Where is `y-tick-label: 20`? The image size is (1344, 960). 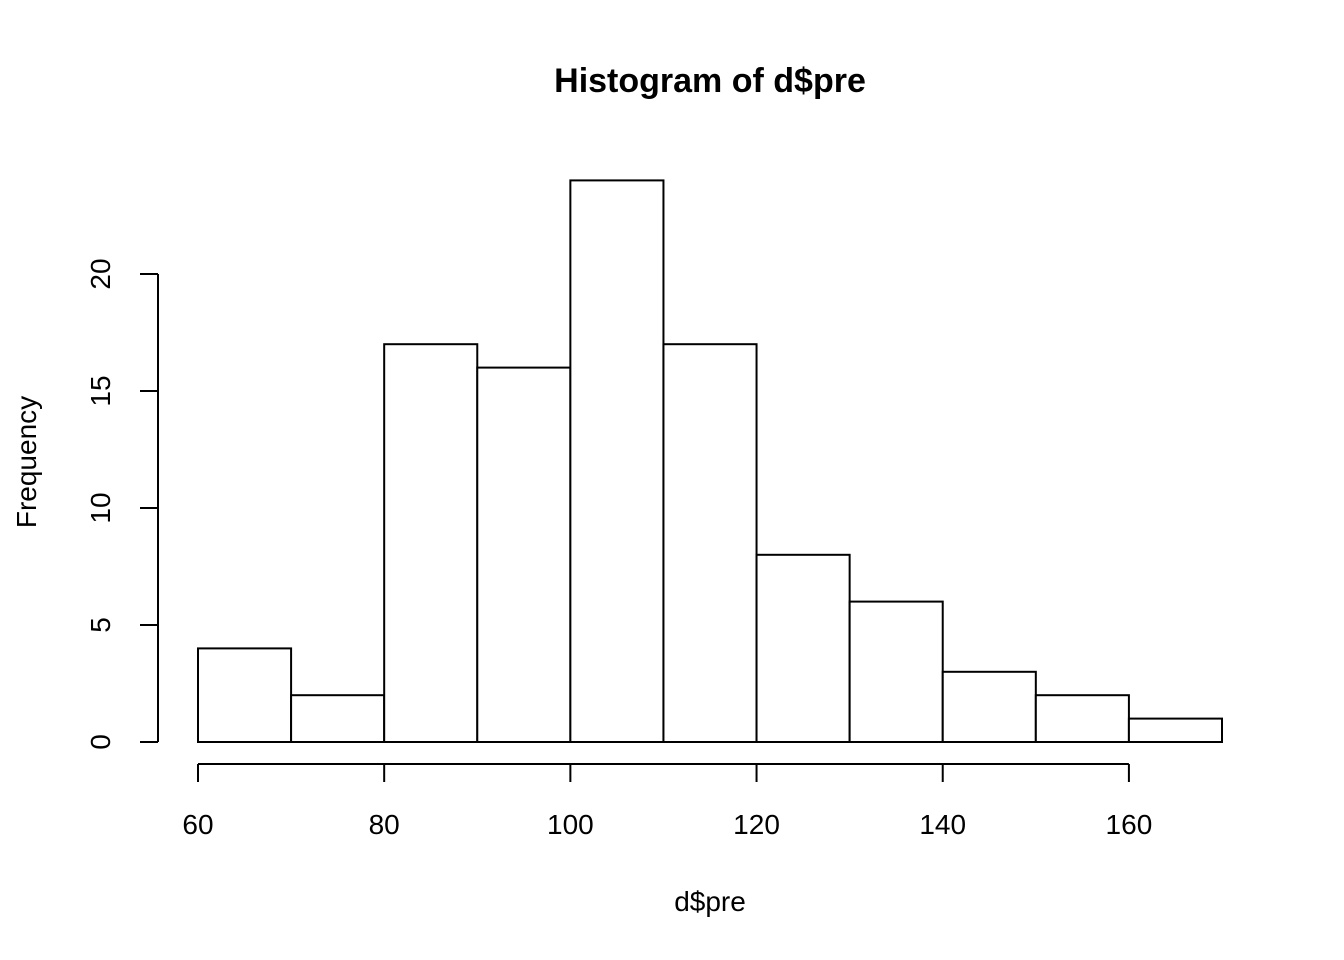 y-tick-label: 20 is located at coordinates (100, 273).